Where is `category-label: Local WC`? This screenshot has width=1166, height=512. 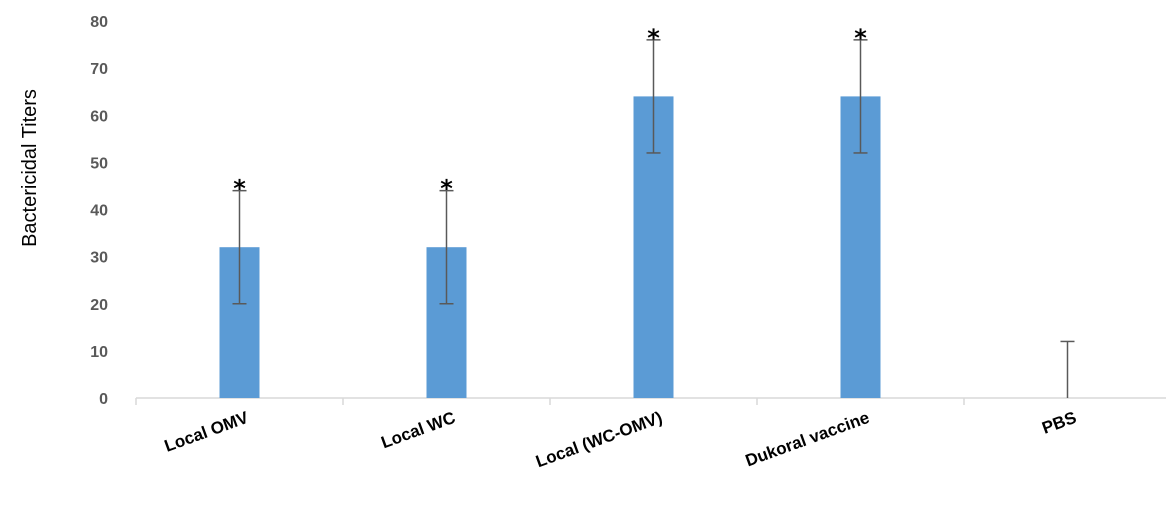
category-label: Local WC is located at coordinates (418, 430).